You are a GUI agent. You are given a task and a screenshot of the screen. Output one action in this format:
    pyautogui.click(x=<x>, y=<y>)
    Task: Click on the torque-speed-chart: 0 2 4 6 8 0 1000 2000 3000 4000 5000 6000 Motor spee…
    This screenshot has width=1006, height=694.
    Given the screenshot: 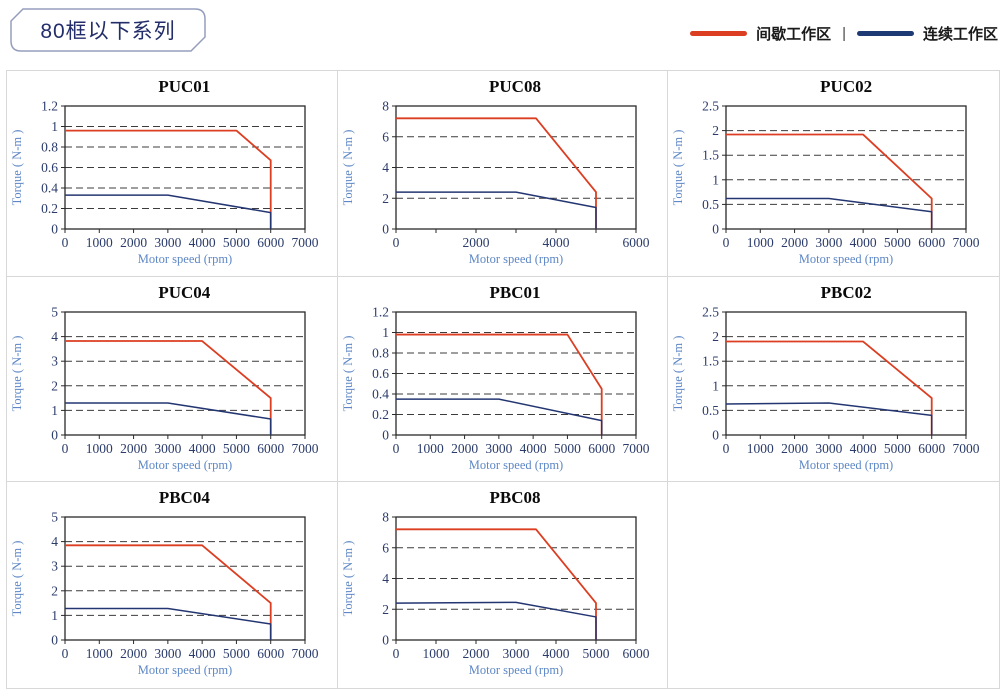 What is the action you would take?
    pyautogui.click(x=495, y=593)
    